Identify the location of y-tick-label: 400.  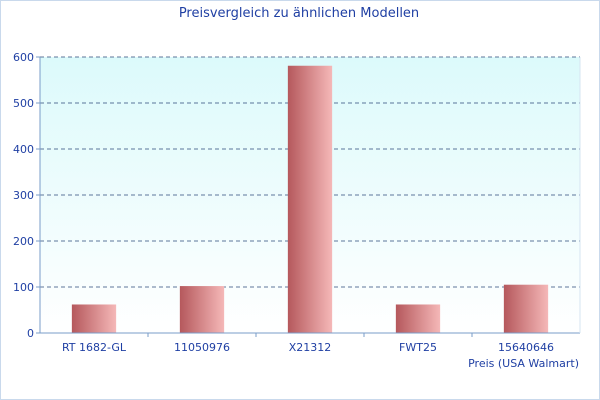
(23, 149).